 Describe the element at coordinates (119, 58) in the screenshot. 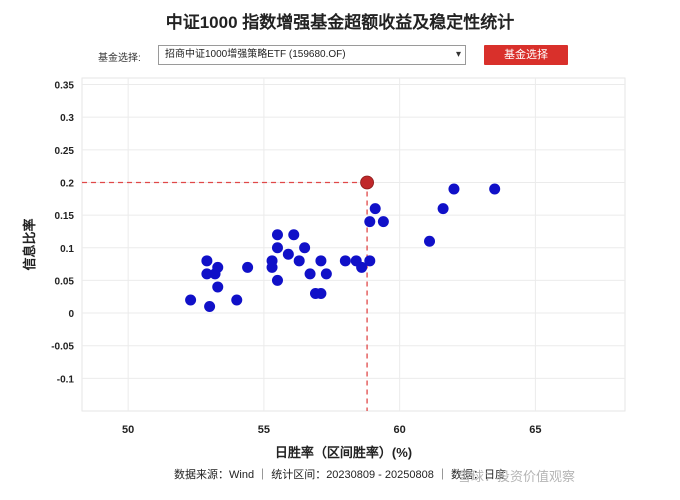

I see `fund-select-label: 基金选择:` at that location.